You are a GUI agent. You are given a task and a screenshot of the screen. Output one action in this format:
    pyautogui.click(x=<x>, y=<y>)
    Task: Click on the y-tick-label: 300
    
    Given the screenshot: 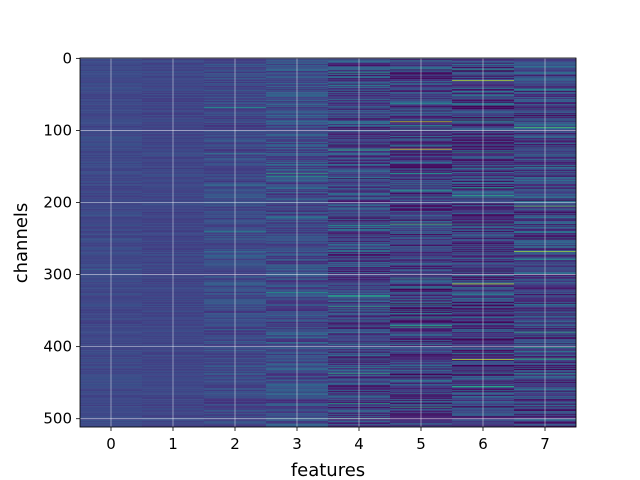 What is the action you would take?
    pyautogui.click(x=57, y=275)
    